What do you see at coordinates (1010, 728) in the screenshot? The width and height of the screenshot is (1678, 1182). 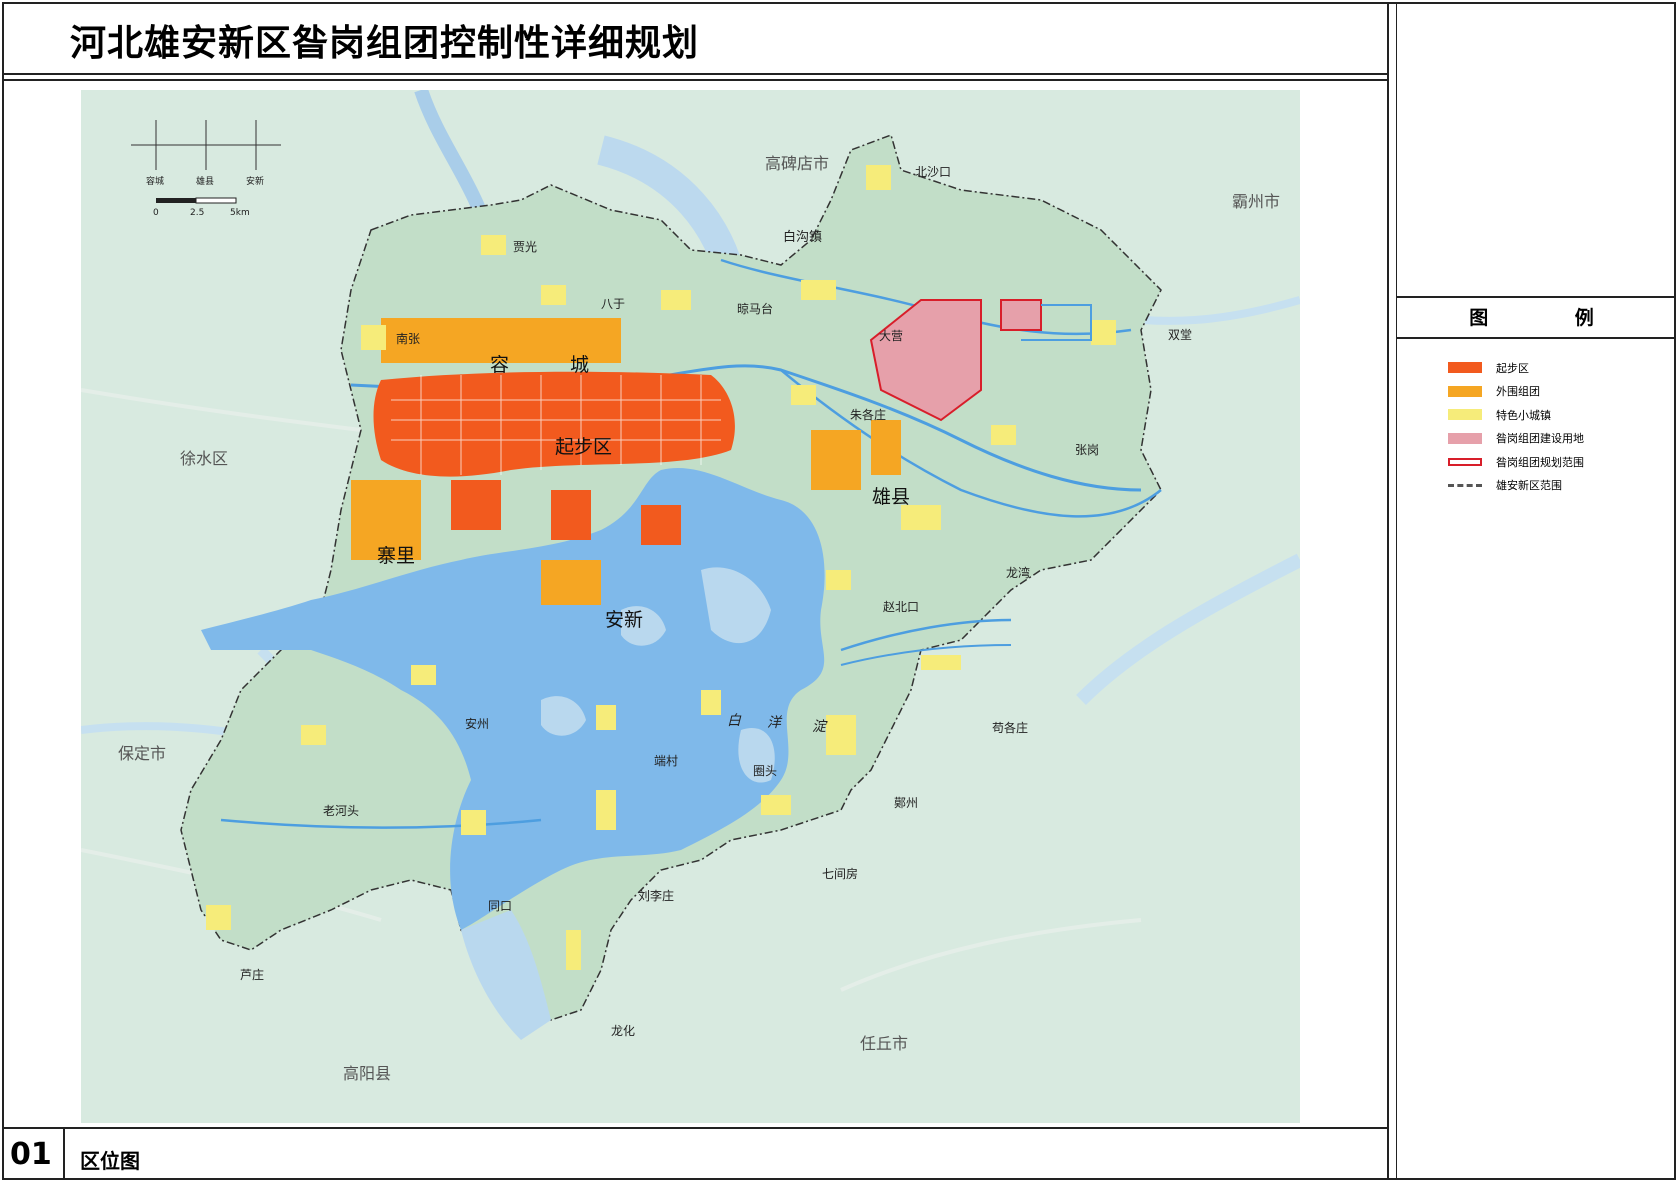 I see `town-label: 苟各庄` at bounding box center [1010, 728].